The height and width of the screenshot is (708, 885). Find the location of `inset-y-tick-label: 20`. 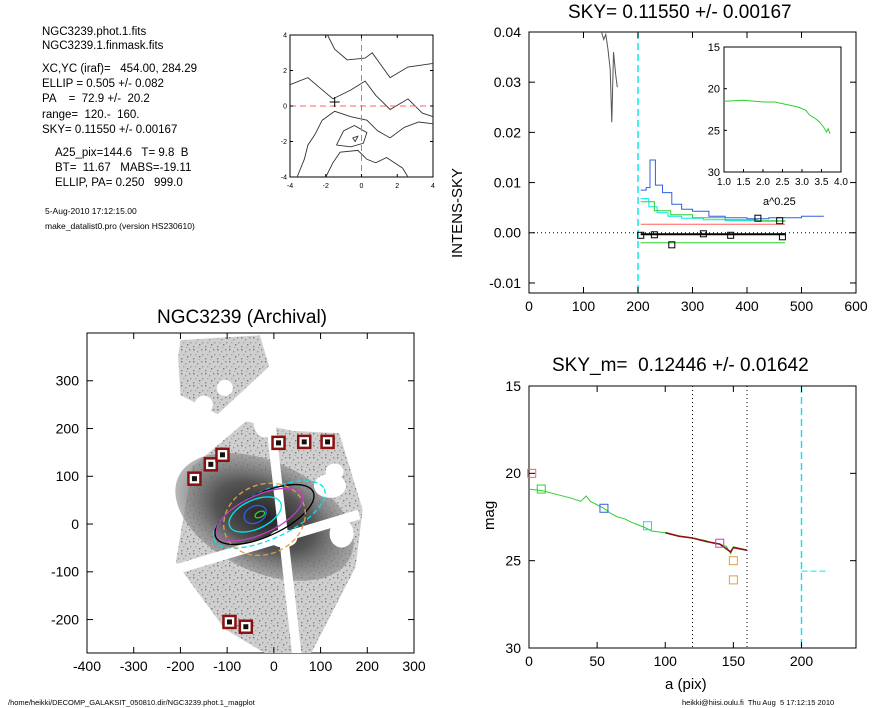

inset-y-tick-label: 20 is located at coordinates (714, 90).